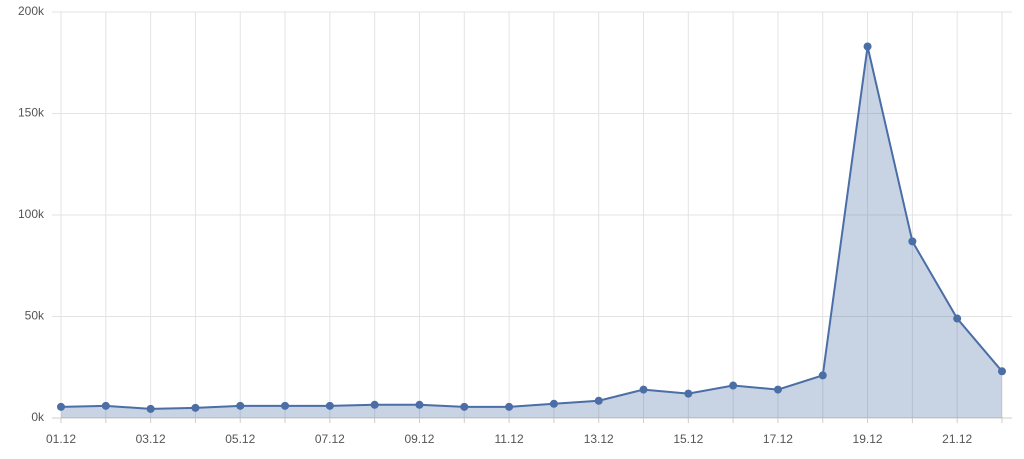 This screenshot has width=1024, height=459. Describe the element at coordinates (778, 439) in the screenshot. I see `x-tick-label: 17.12` at that location.